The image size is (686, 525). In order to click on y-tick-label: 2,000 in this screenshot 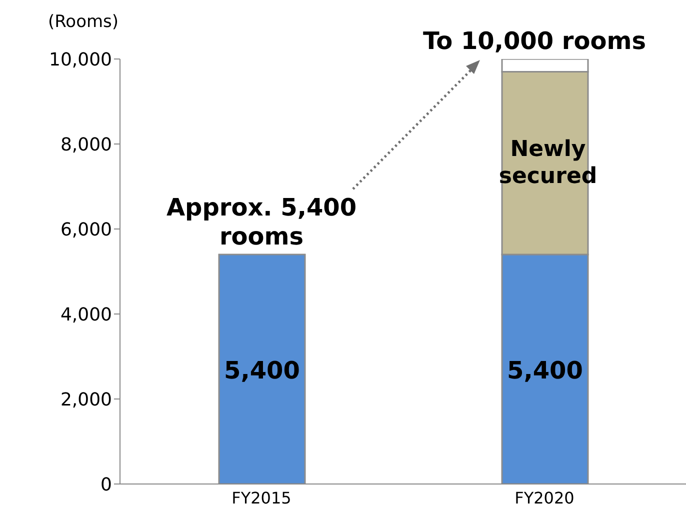, I will do `click(86, 399)`.